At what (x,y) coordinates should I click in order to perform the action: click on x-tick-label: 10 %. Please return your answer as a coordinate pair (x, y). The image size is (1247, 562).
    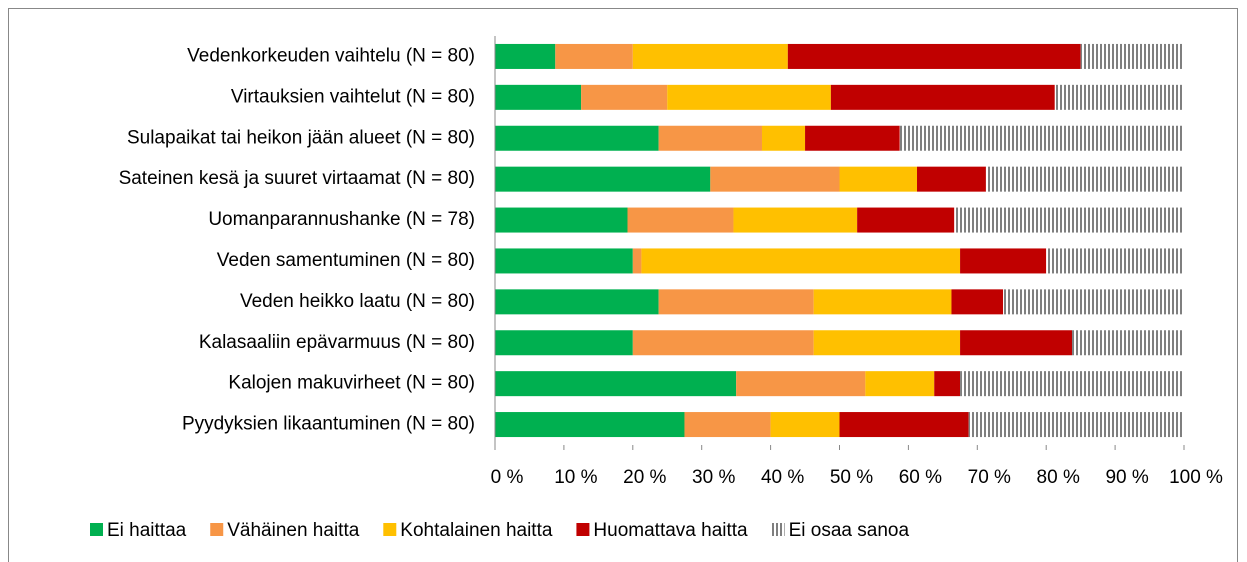
    Looking at the image, I should click on (575, 477).